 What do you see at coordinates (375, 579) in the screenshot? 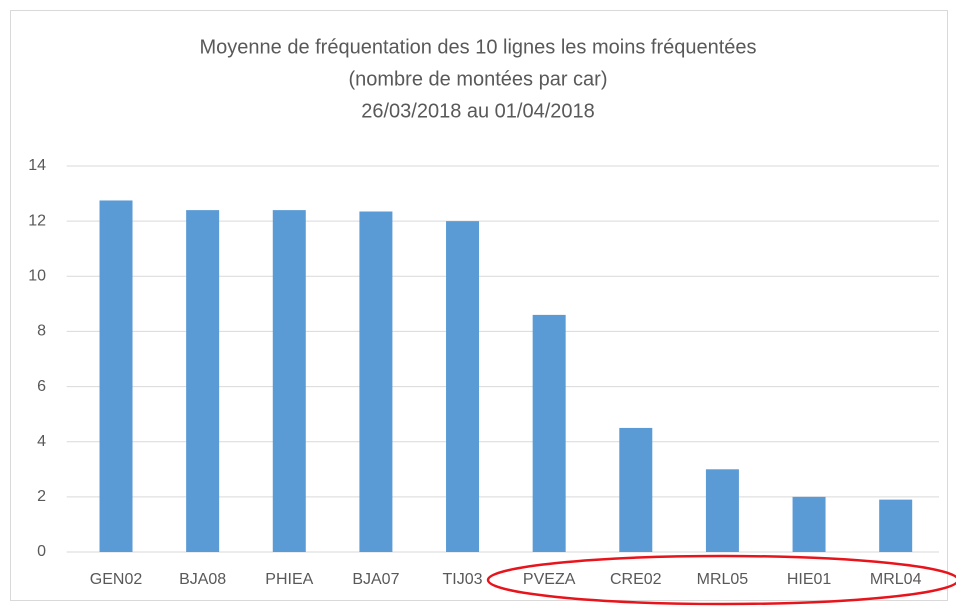
I see `x-tick-label: BJA07` at bounding box center [375, 579].